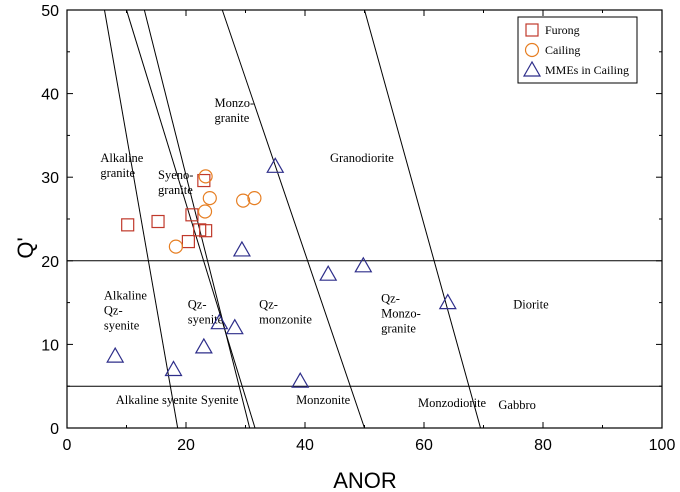 Image resolution: width=680 pixels, height=492 pixels. What do you see at coordinates (50, 11) in the screenshot?
I see `y-tick-label: 50` at bounding box center [50, 11].